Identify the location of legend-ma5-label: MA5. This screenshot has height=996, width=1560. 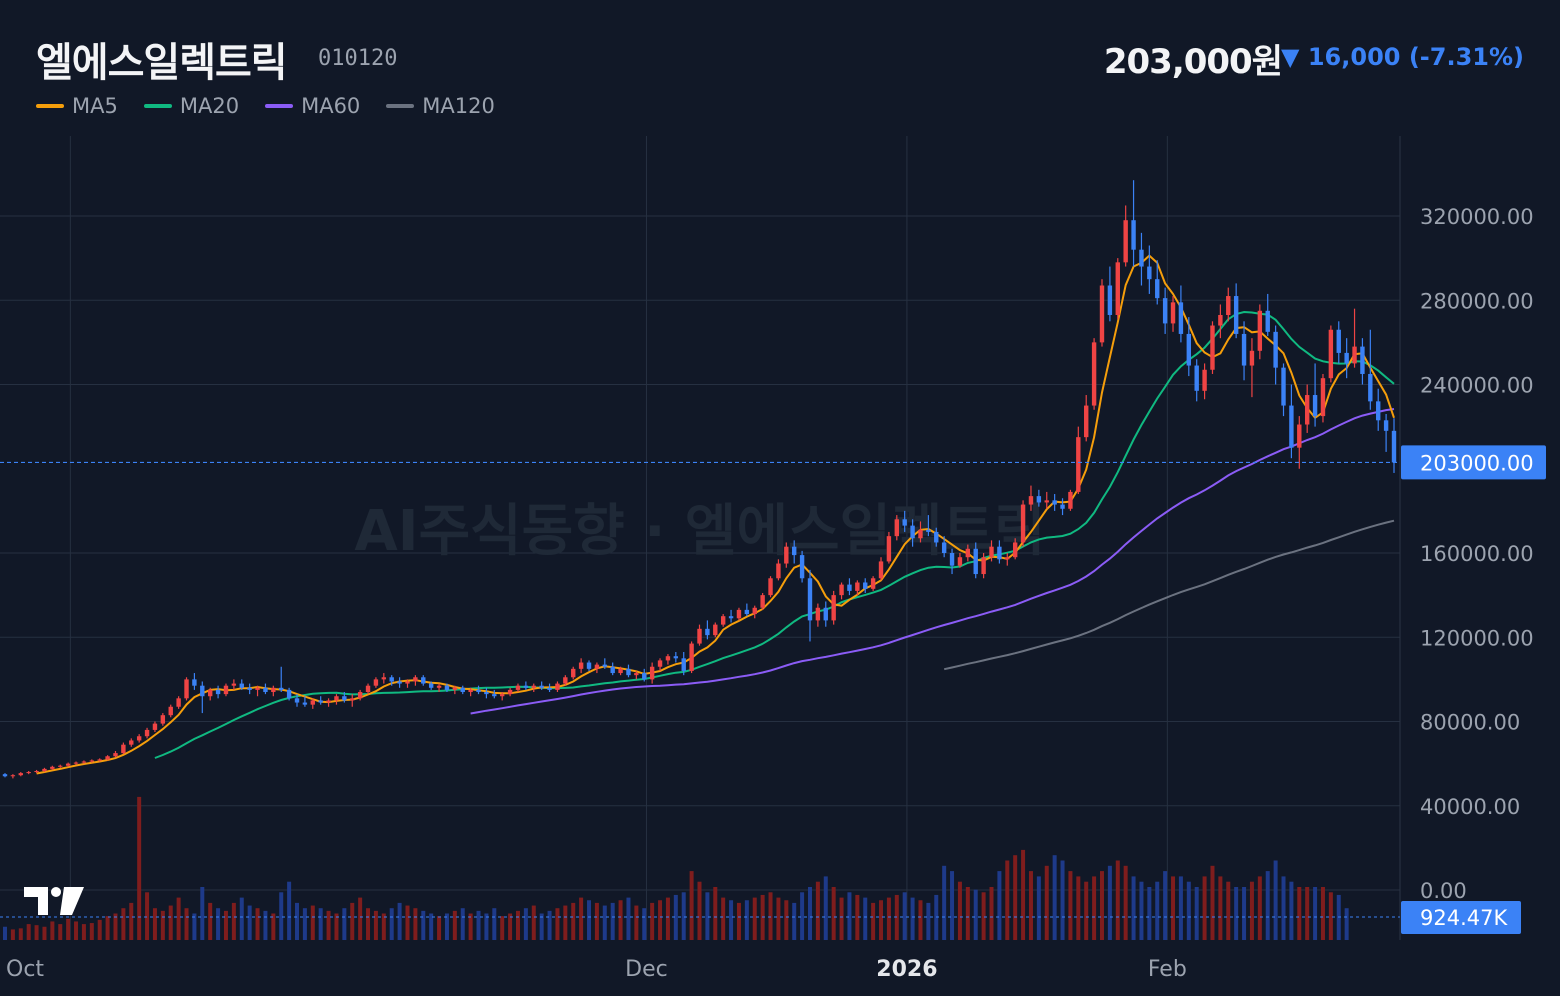
(95, 106).